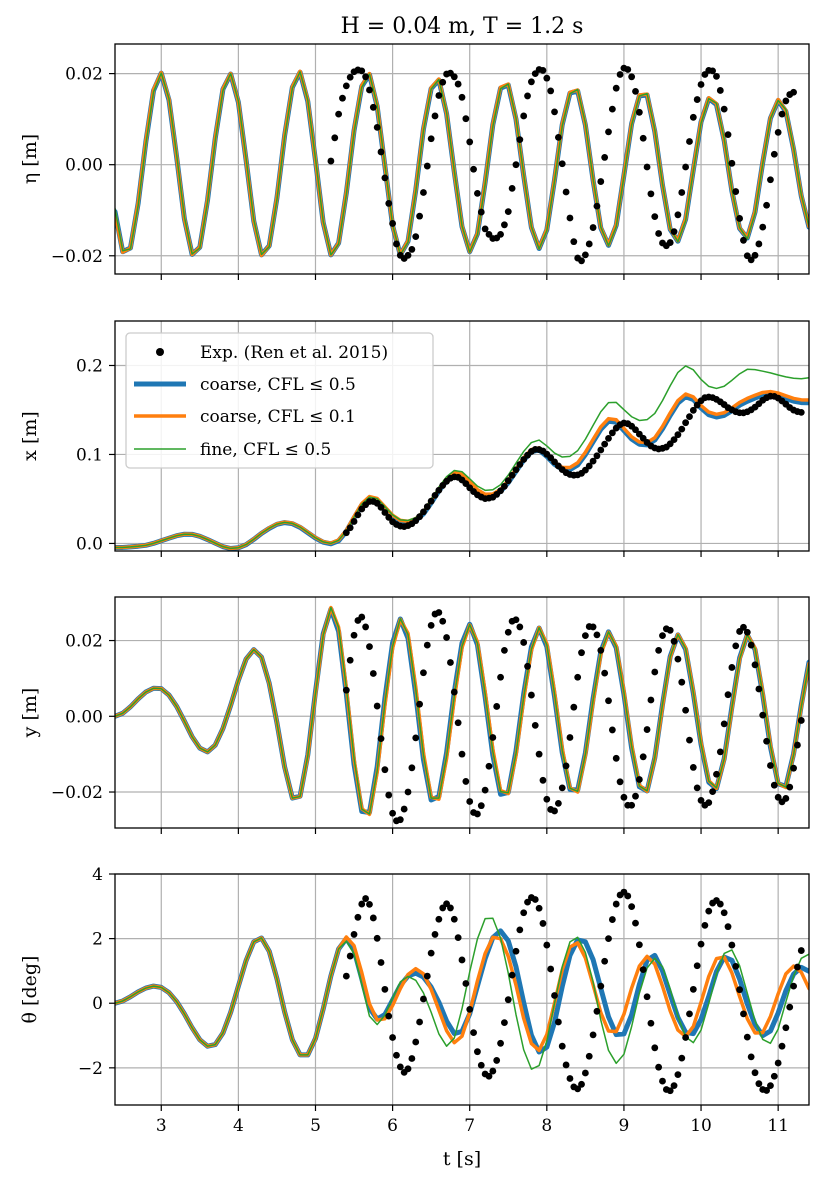  I want to click on series-line-coarse-cfl01, so click(462, 996).